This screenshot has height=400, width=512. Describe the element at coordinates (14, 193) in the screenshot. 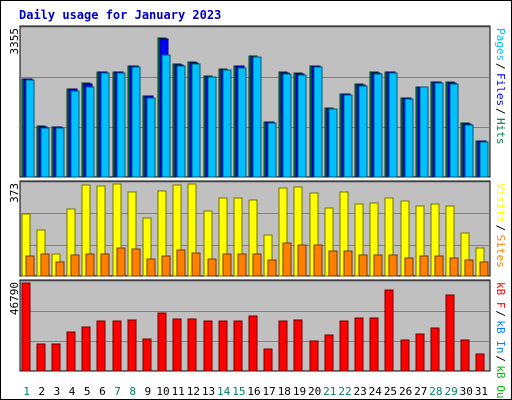

I see `max-value-label: 373` at that location.